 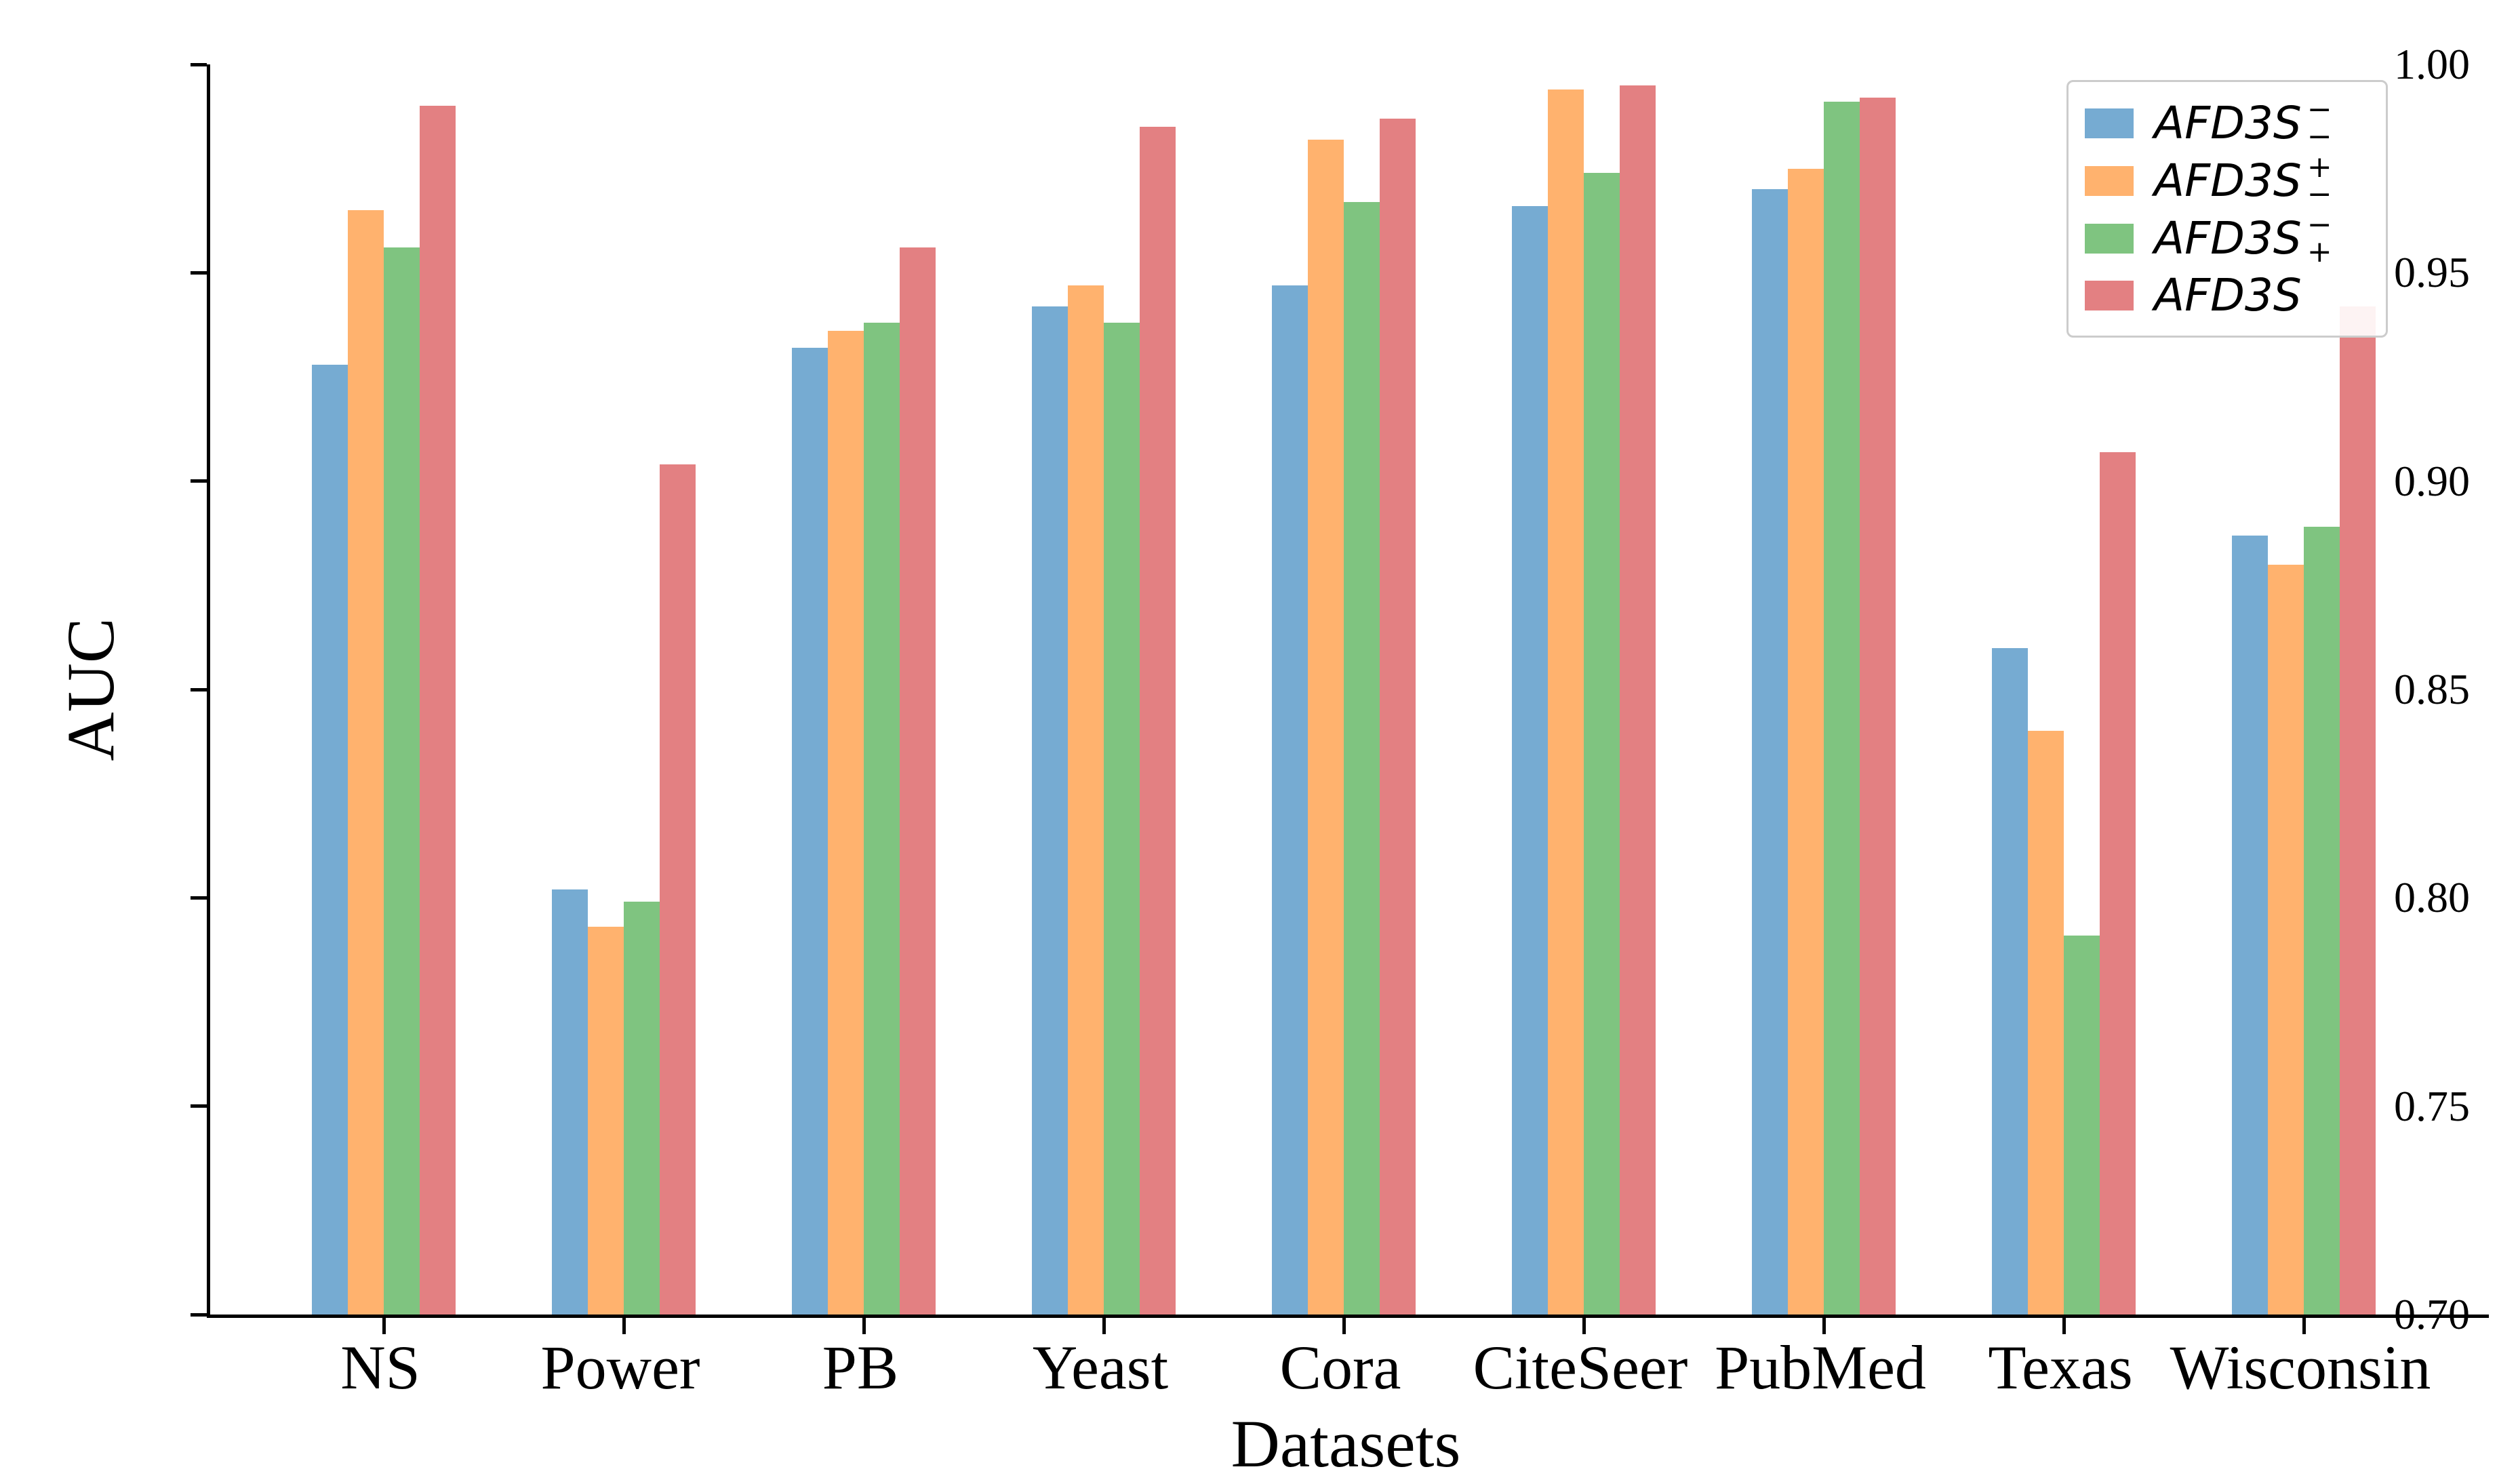 I want to click on legend-label: AFD3S, so click(x=2228, y=295).